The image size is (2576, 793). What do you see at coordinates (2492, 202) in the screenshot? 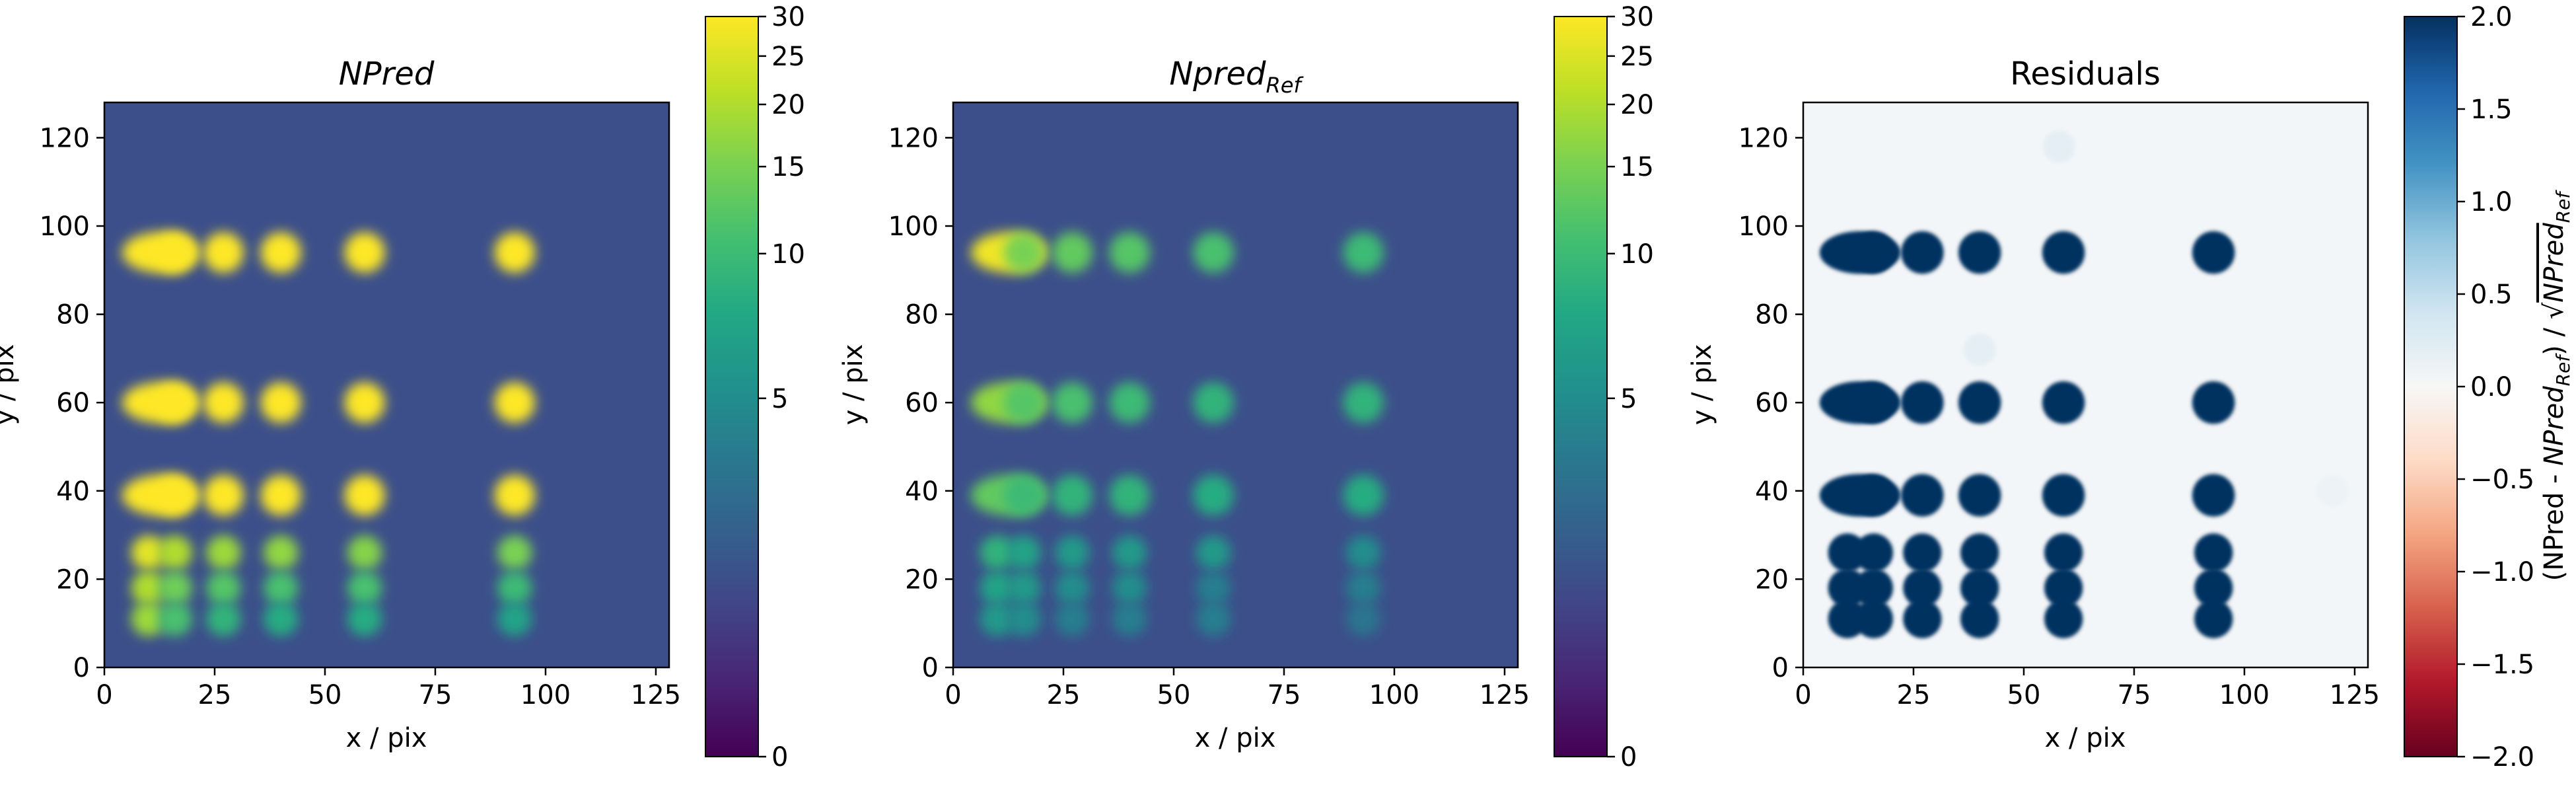
I see `colorbar-tick-label: 1.0` at bounding box center [2492, 202].